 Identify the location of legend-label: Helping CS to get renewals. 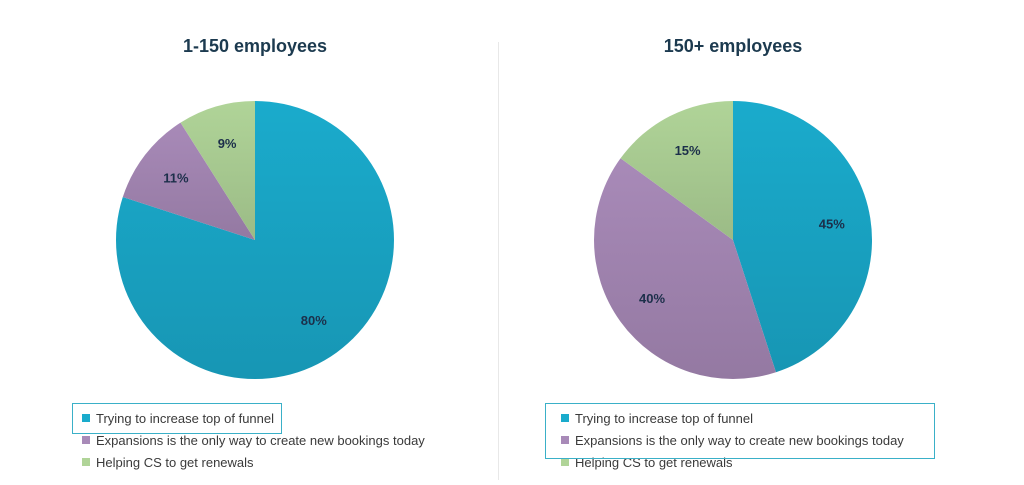
(175, 462).